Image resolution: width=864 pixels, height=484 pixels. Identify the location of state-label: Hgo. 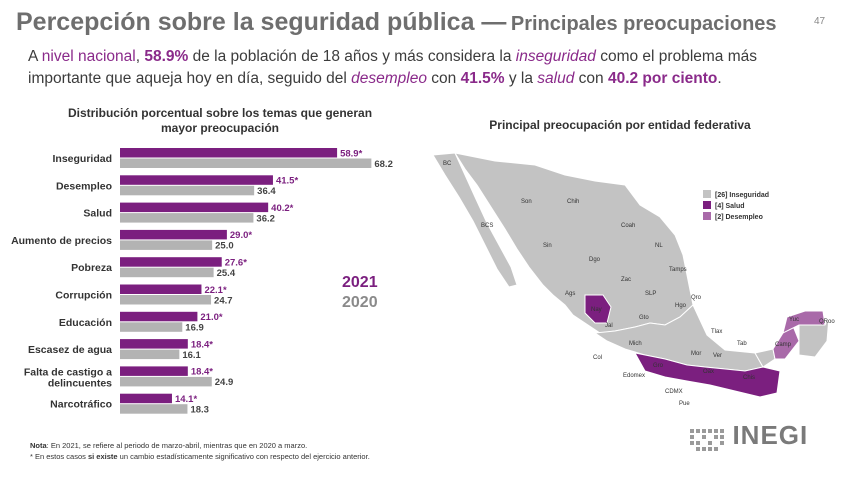
(681, 306).